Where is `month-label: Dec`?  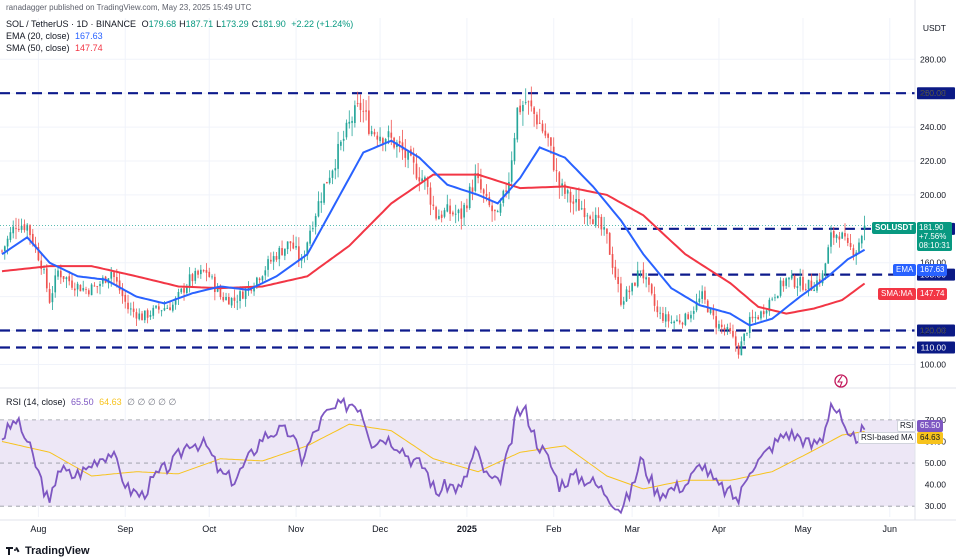 month-label: Dec is located at coordinates (380, 529).